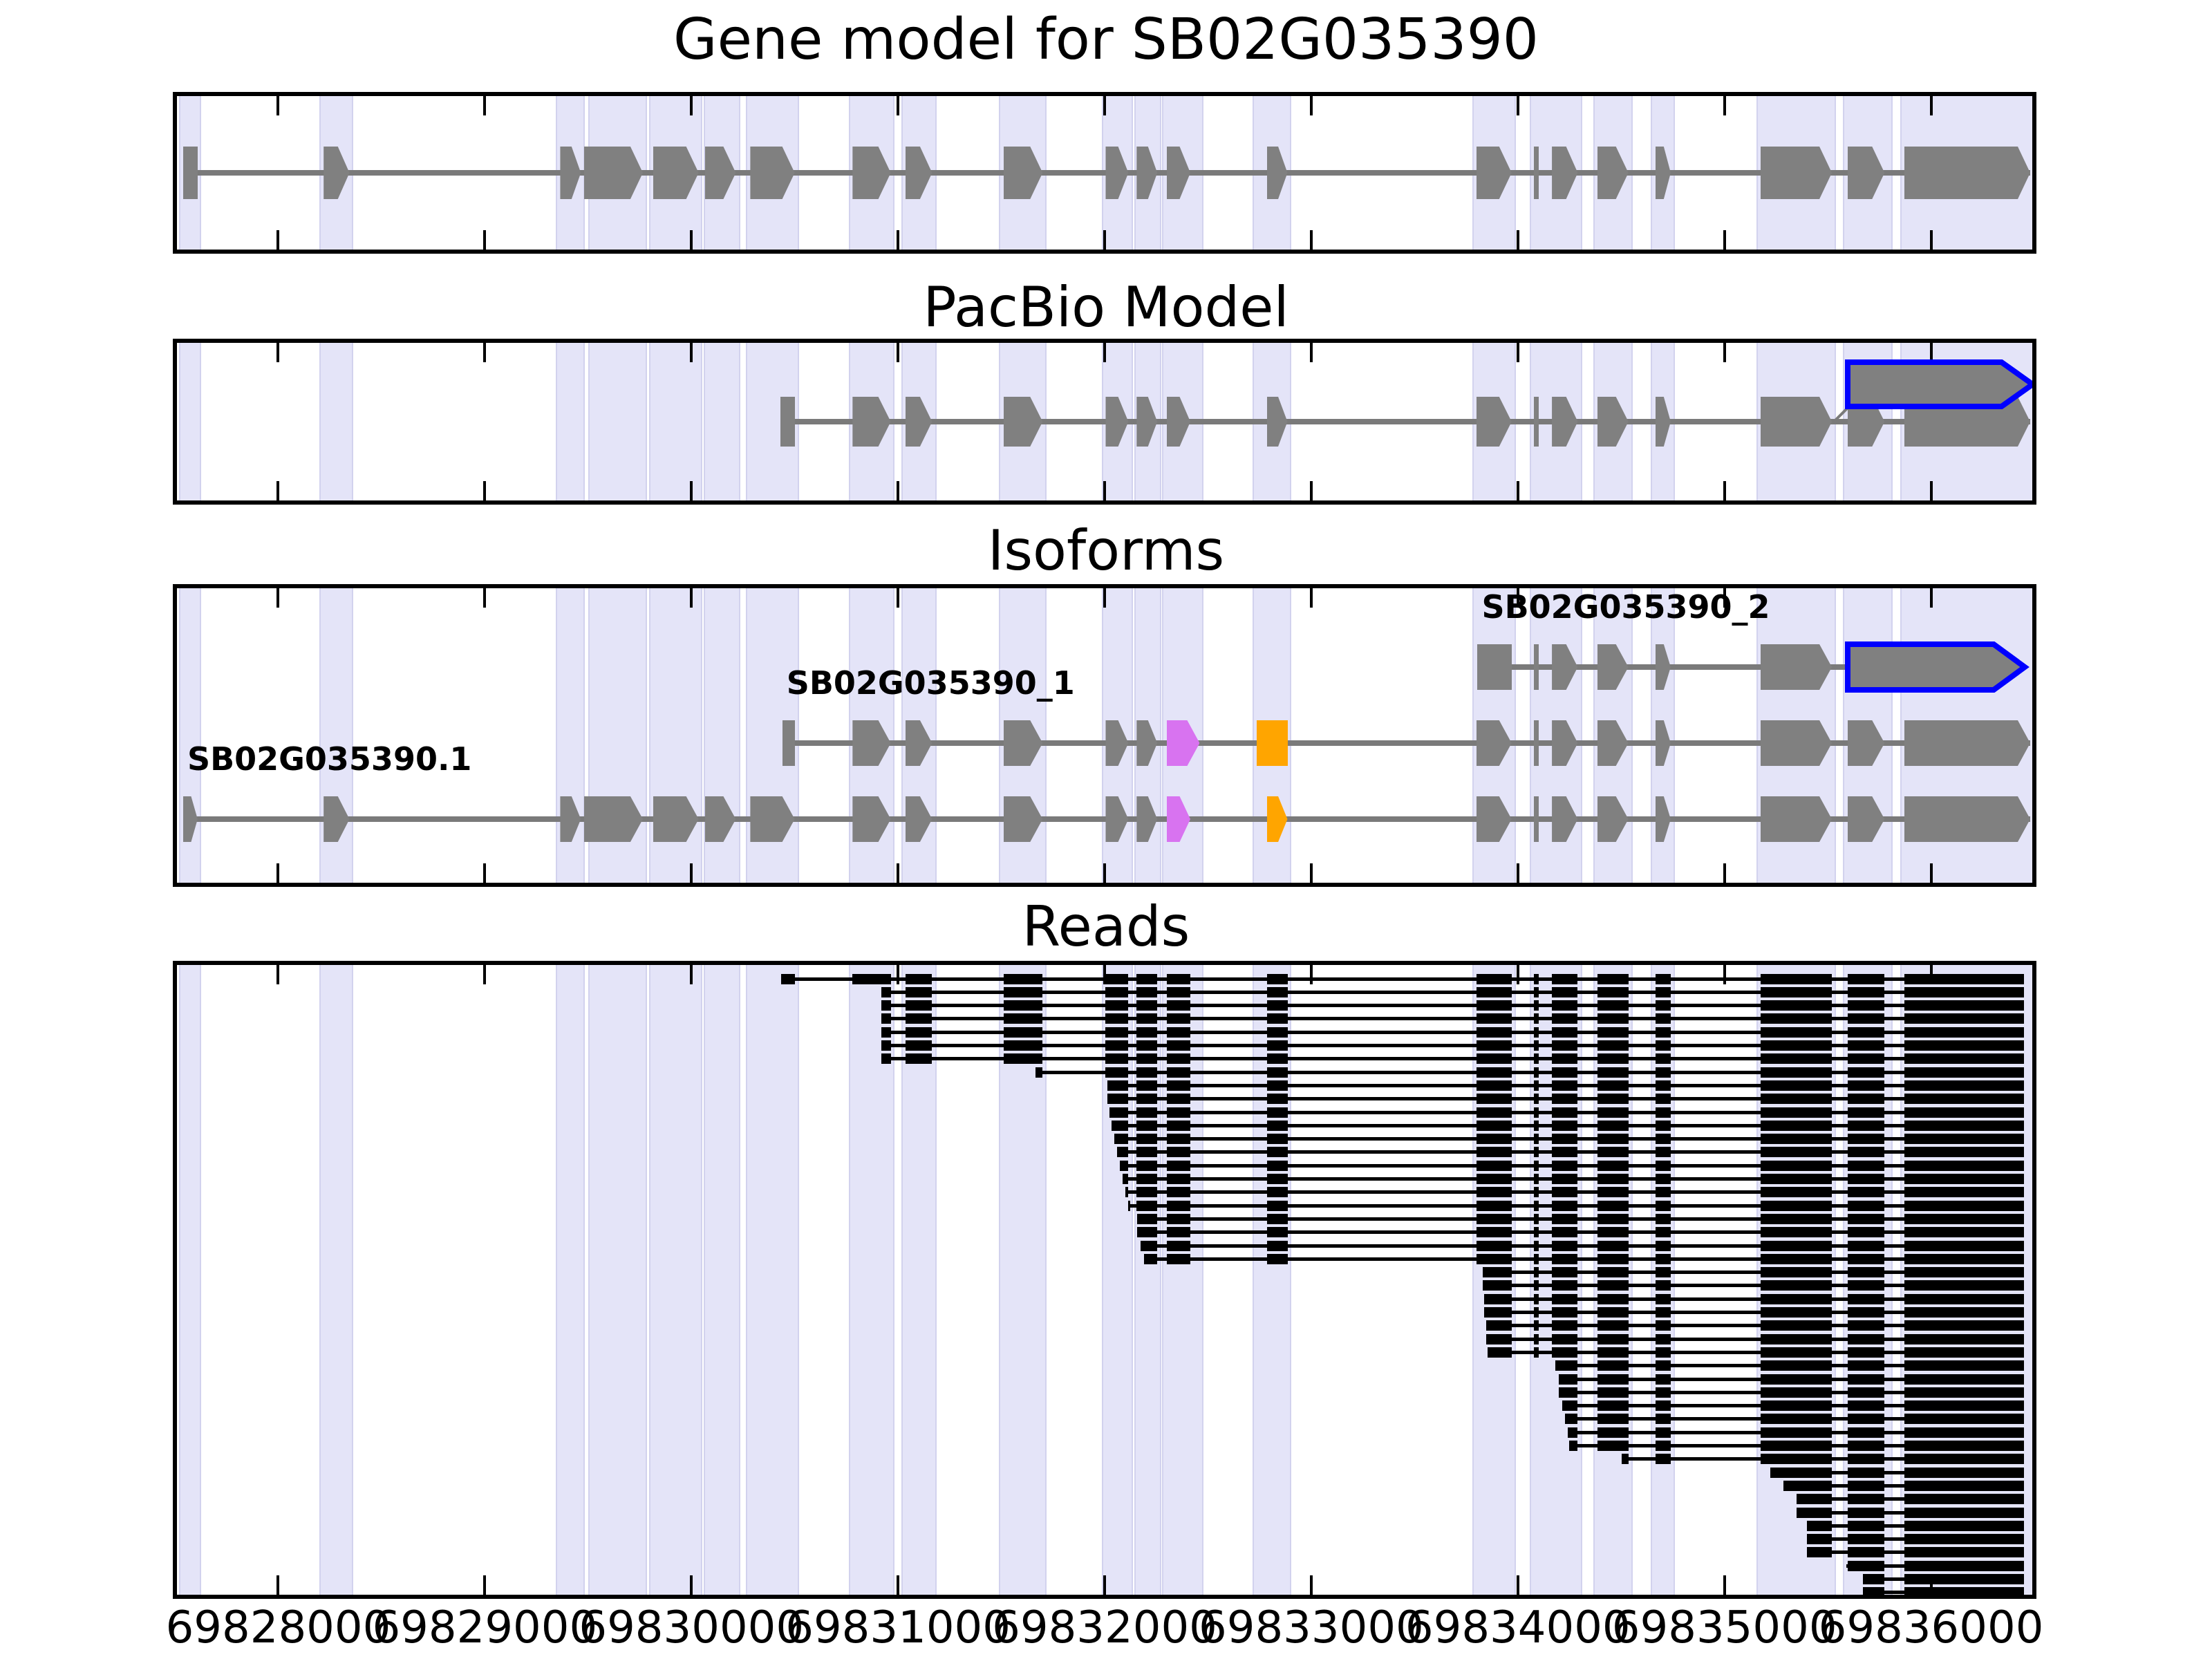 This screenshot has height=1659, width=2212. What do you see at coordinates (1938, 667) in the screenshot?
I see `isoform-novel-feature-arrow` at bounding box center [1938, 667].